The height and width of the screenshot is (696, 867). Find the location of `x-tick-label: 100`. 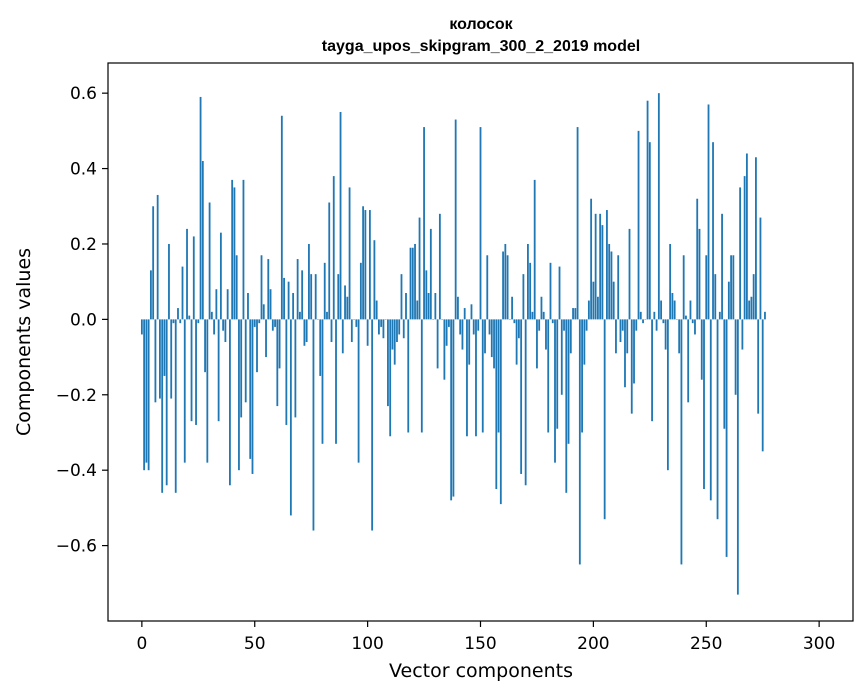

x-tick-label: 100 is located at coordinates (367, 644).